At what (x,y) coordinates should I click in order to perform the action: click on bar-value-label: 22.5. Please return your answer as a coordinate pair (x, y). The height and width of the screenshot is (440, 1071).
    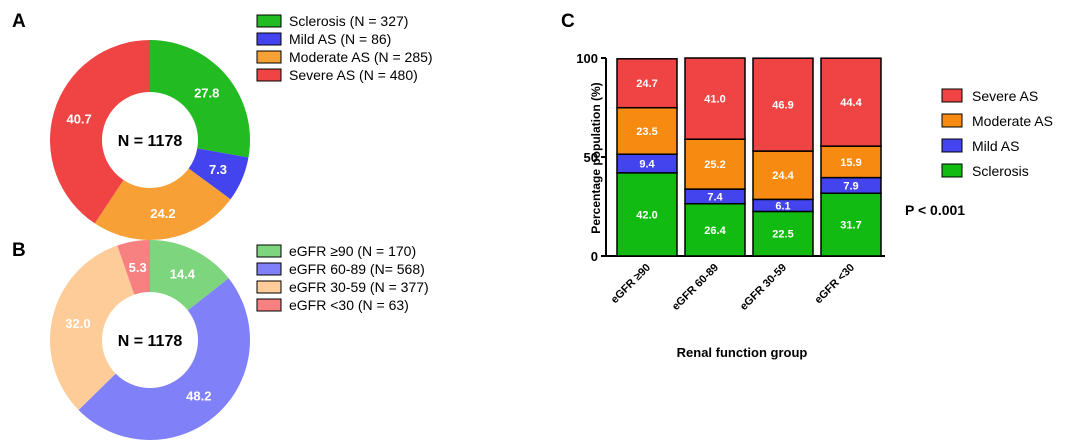
    Looking at the image, I should click on (782, 235).